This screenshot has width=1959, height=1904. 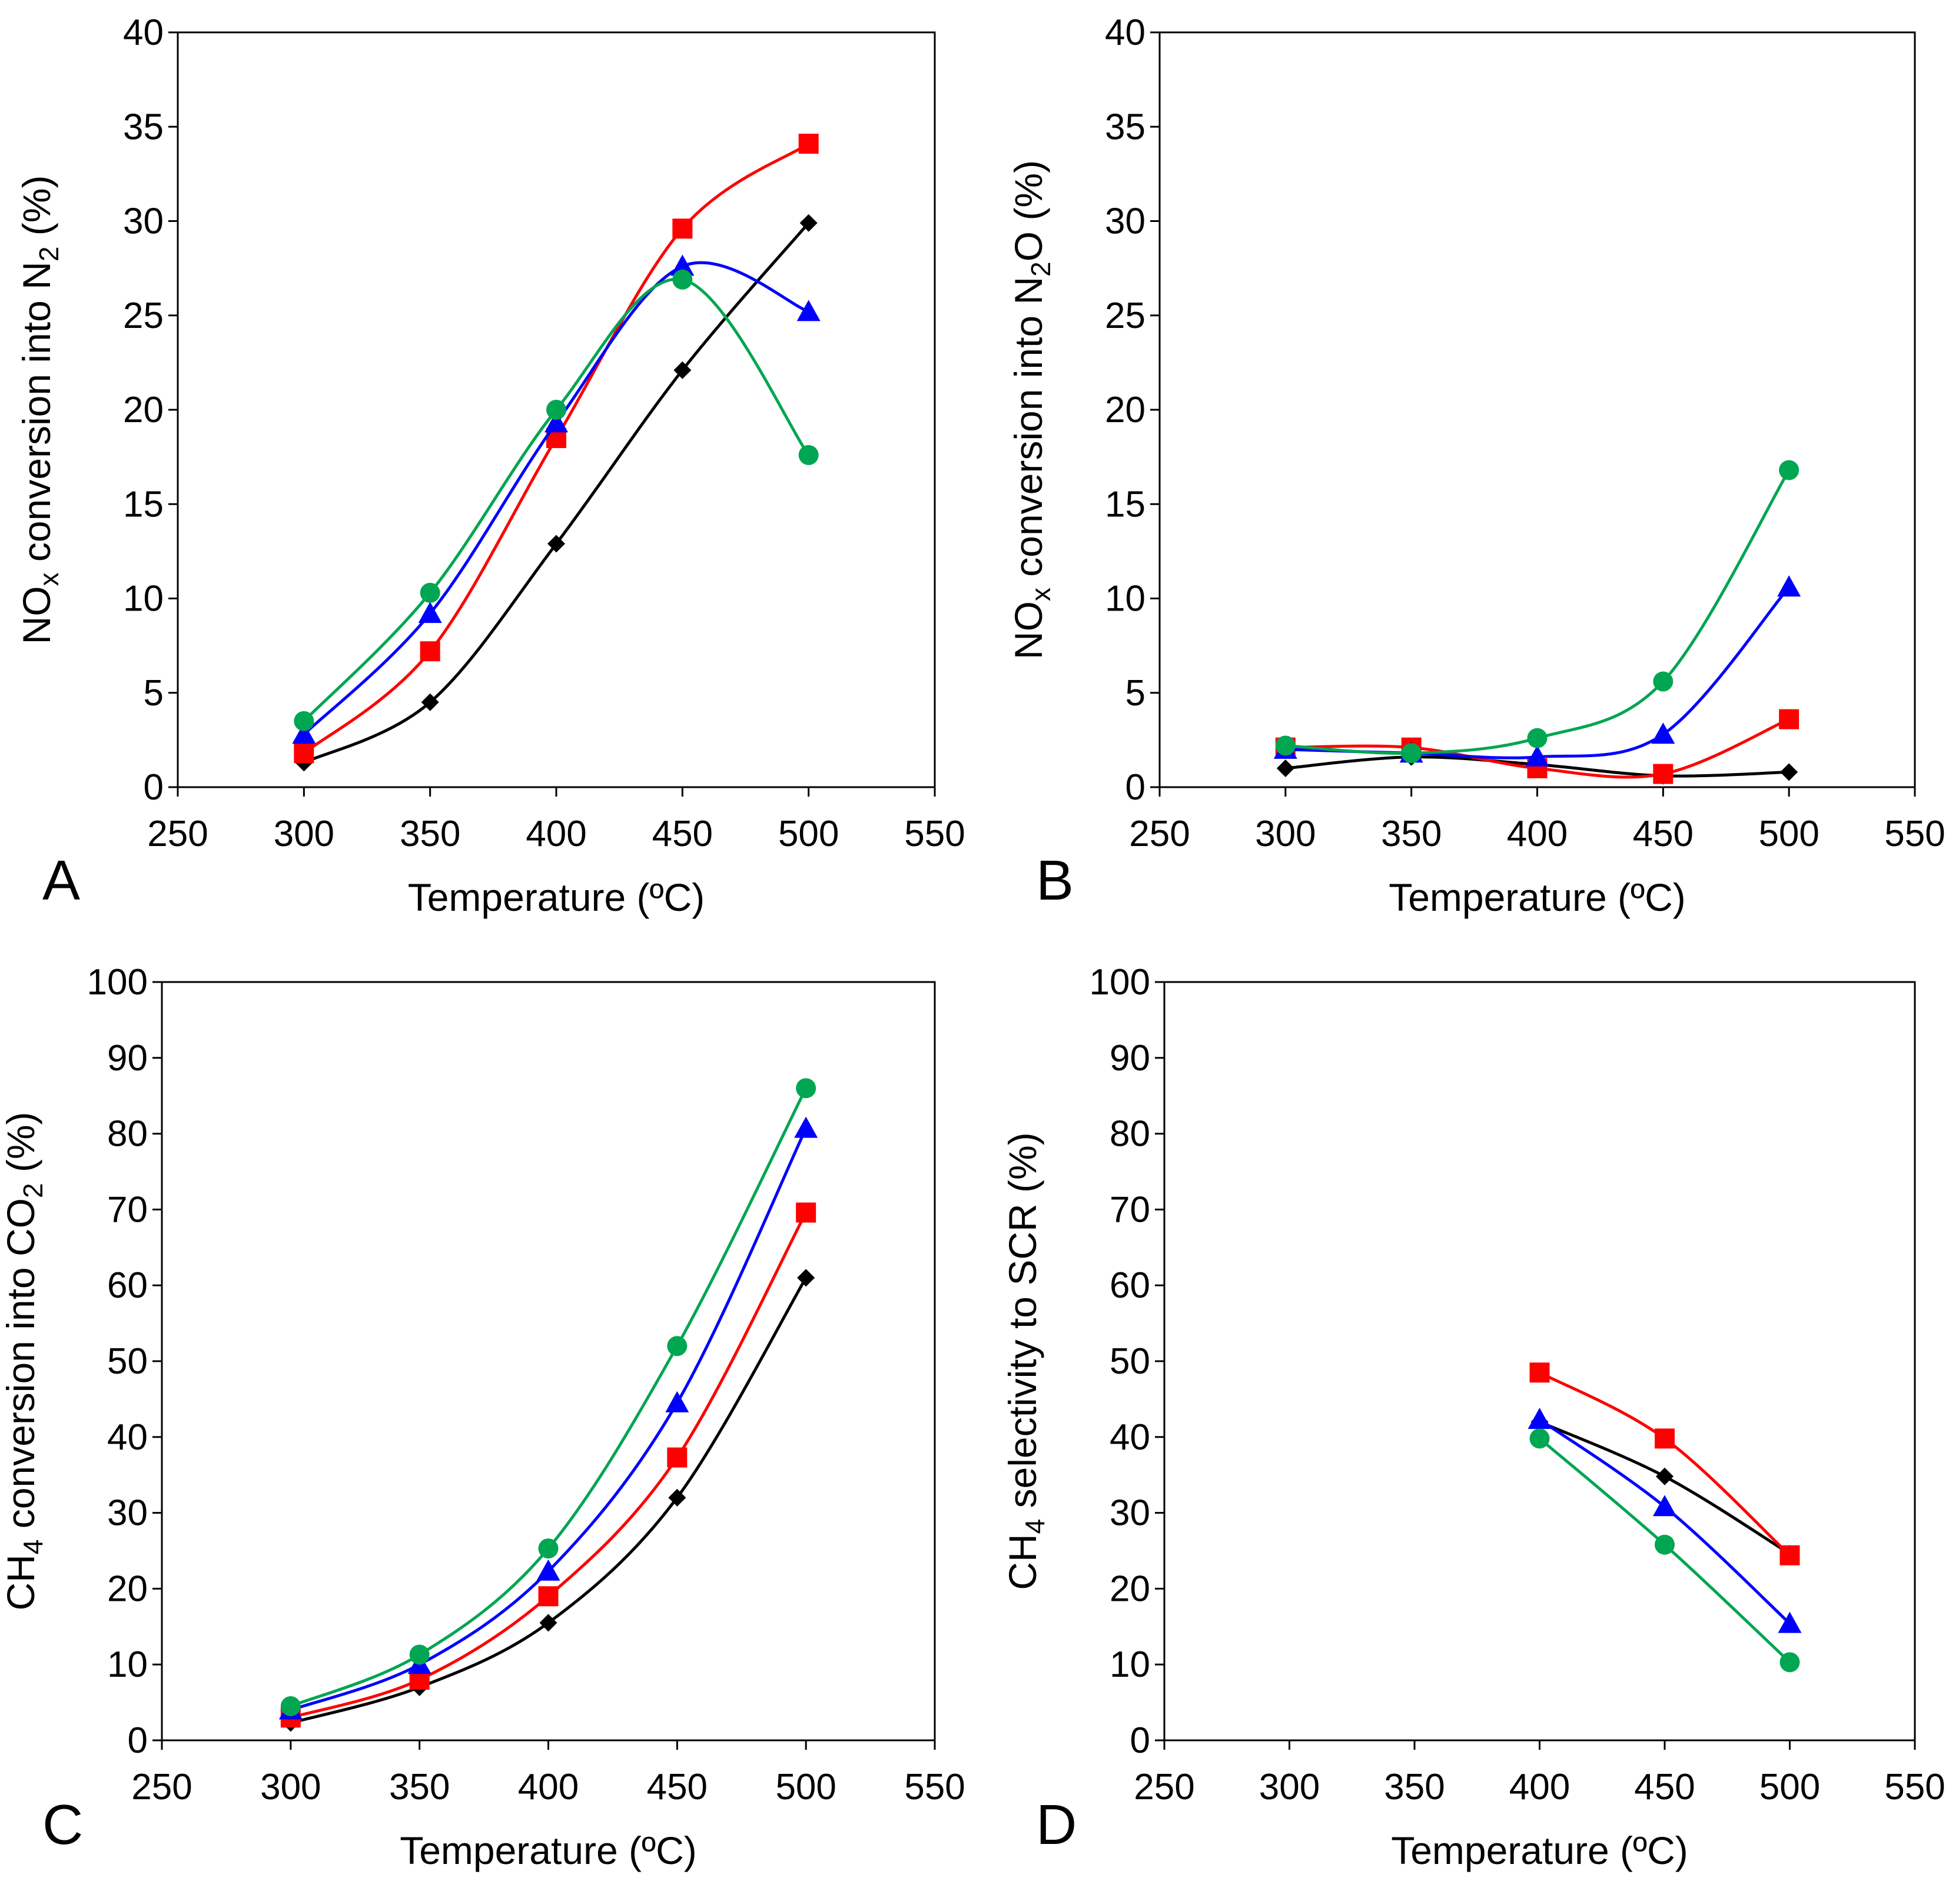 What do you see at coordinates (39, 410) in the screenshot?
I see `y-axis-title: NOx conversion into N2 (%)` at bounding box center [39, 410].